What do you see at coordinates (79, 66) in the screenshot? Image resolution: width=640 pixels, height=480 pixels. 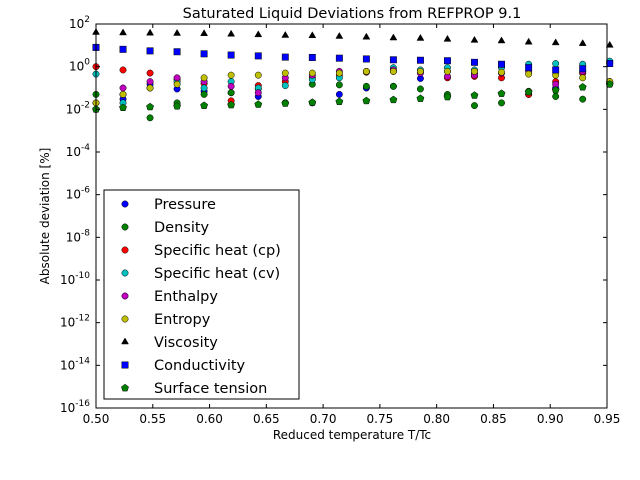 I see `y-tick-label: 10⁰` at bounding box center [79, 66].